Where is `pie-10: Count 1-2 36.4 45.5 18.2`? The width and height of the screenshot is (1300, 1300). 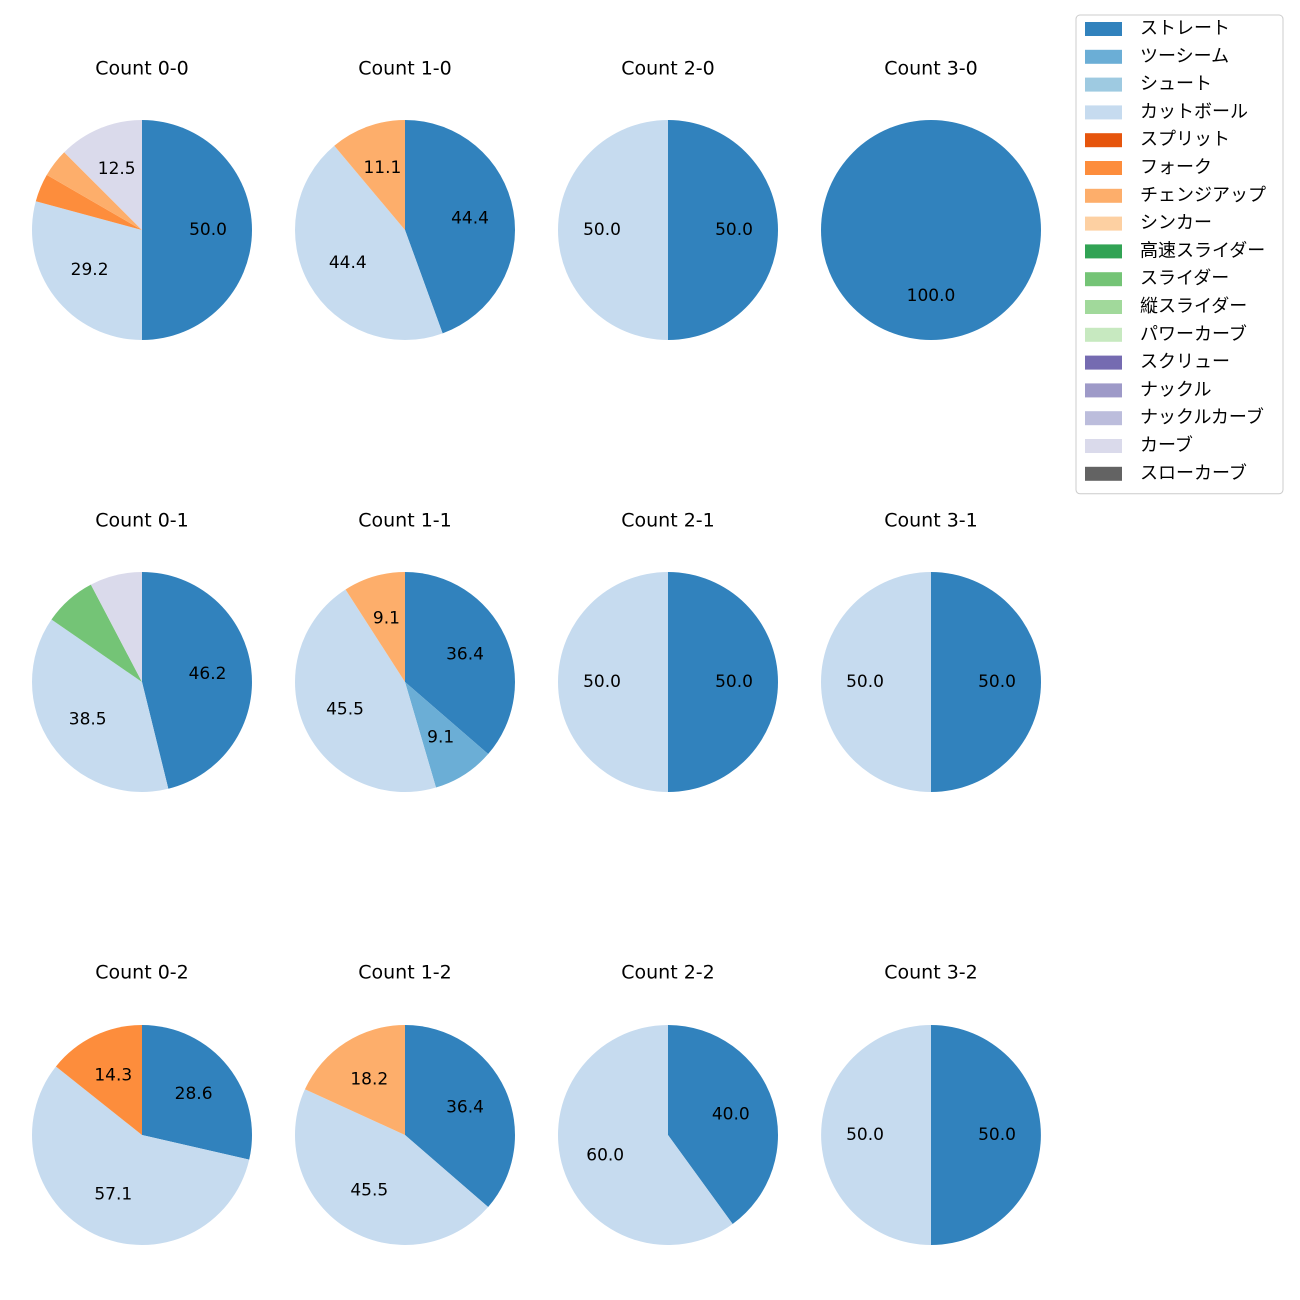 pie-10: Count 1-2 36.4 45.5 18.2 is located at coordinates (405, 1103).